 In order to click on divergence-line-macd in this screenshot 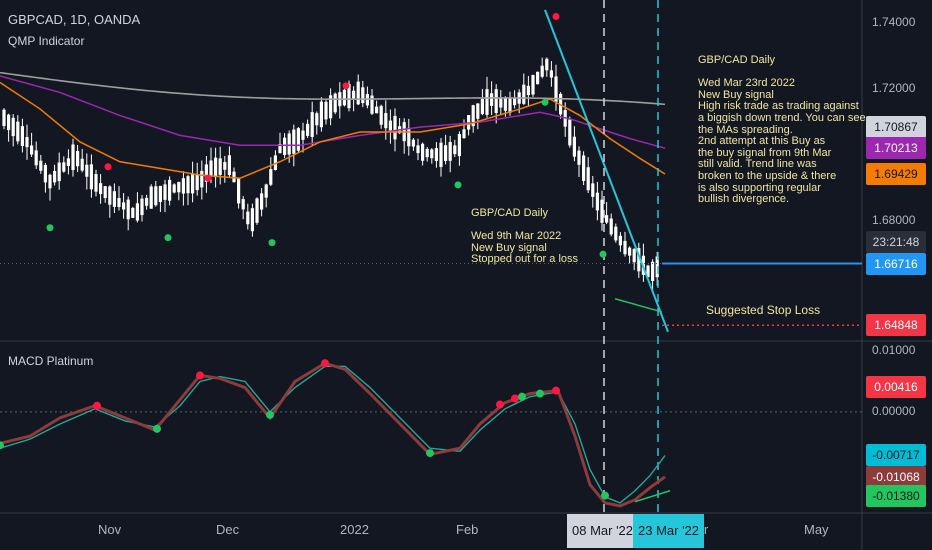, I will do `click(652, 496)`.